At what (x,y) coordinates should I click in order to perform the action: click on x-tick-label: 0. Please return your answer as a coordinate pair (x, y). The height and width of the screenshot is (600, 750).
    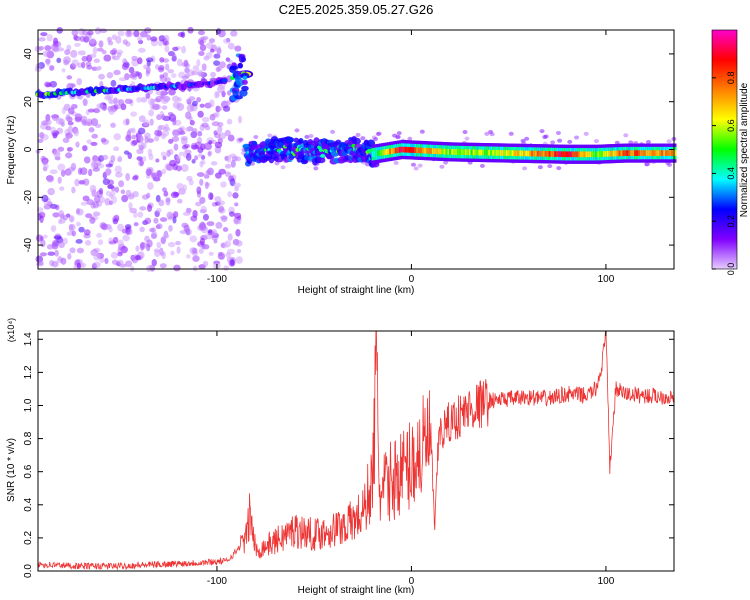
    Looking at the image, I should click on (412, 279).